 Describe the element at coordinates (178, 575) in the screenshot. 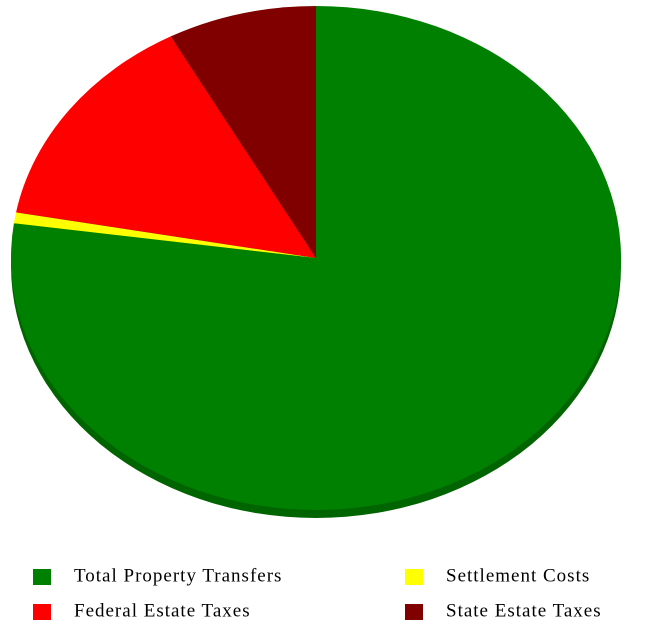

I see `legend-label: Total Property Transfers` at that location.